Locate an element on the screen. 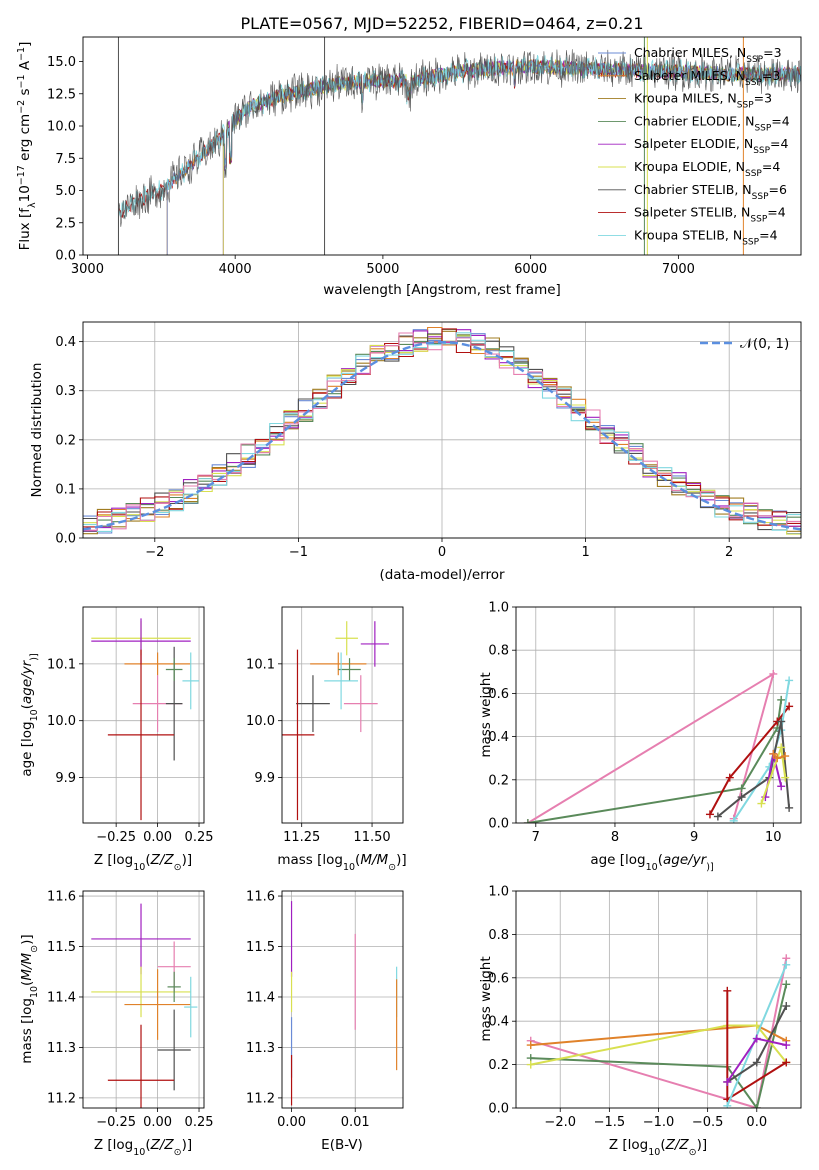  x-tick-label: 0.01 is located at coordinates (355, 1122).